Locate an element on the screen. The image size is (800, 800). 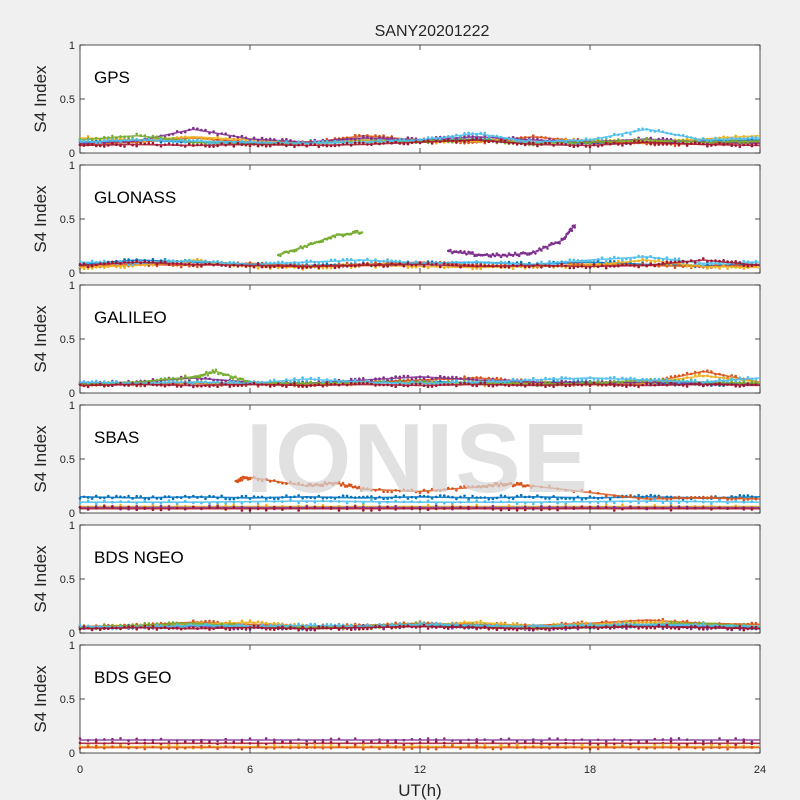
y-axis-label: S4 Index is located at coordinates (40, 219).